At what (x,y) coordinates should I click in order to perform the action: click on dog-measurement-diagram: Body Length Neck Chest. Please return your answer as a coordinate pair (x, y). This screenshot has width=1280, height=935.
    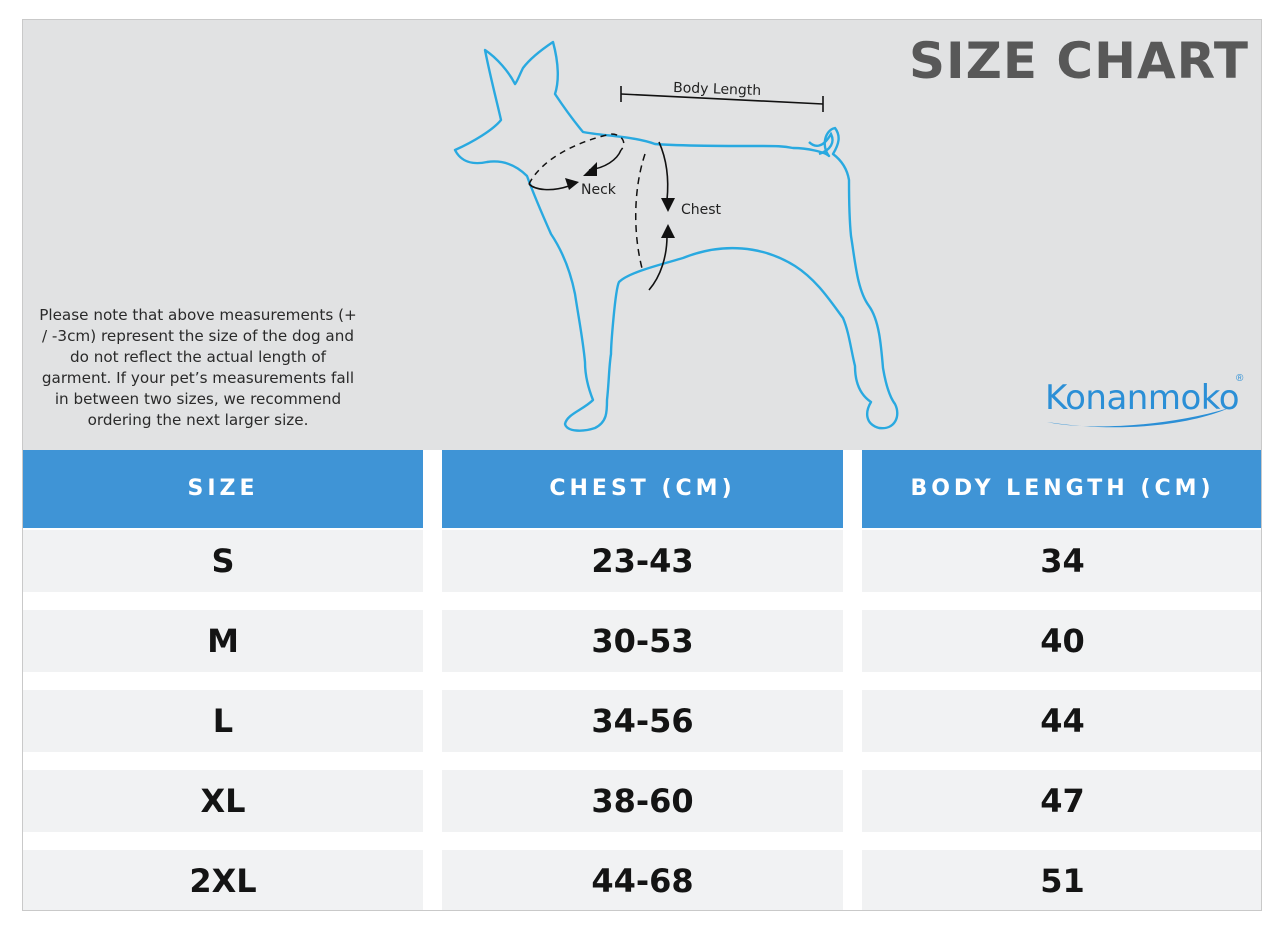
    Looking at the image, I should click on (676, 236).